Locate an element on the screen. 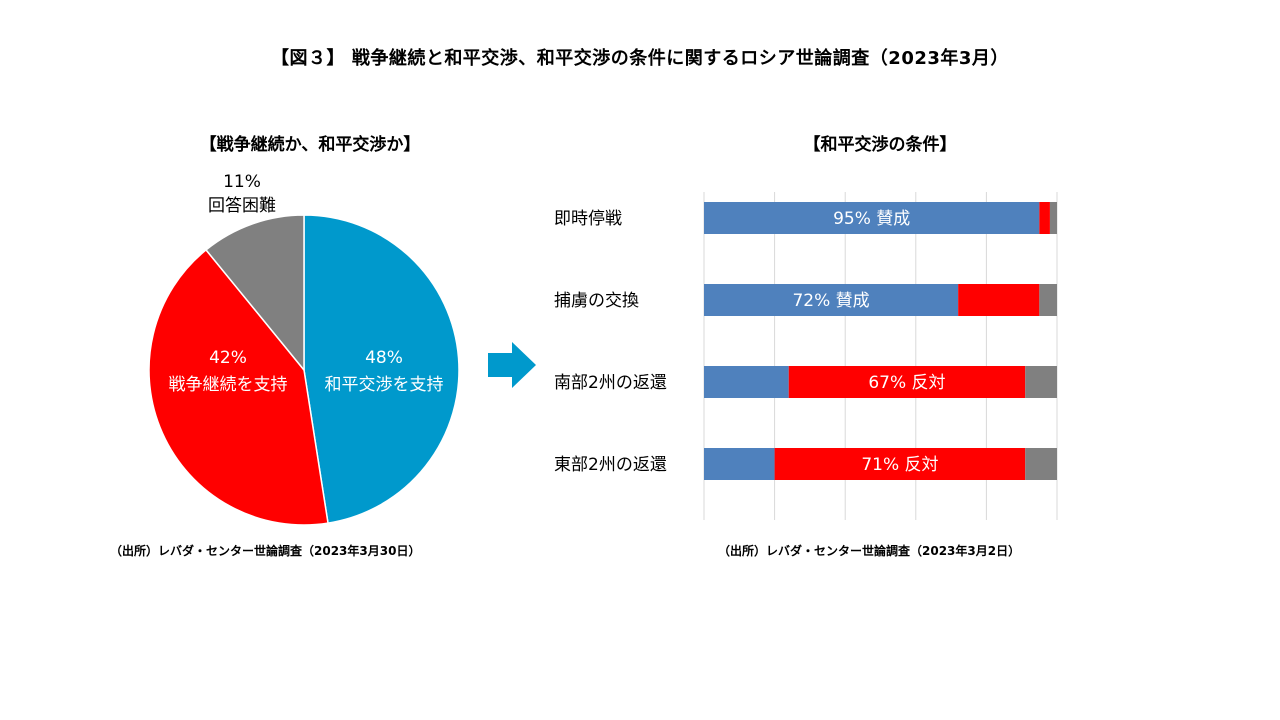 The height and width of the screenshot is (720, 1280). bar-data-label: 67% 反対 is located at coordinates (906, 383).